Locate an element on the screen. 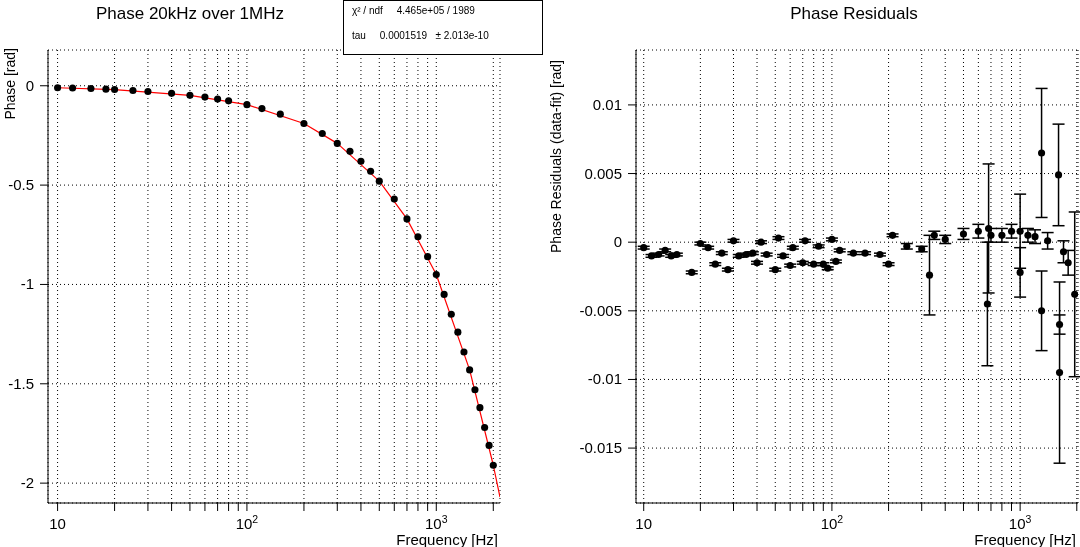 Image resolution: width=1080 pixels, height=547 pixels. chart-title: Phase 20kHz over 1MHz is located at coordinates (190, 14).